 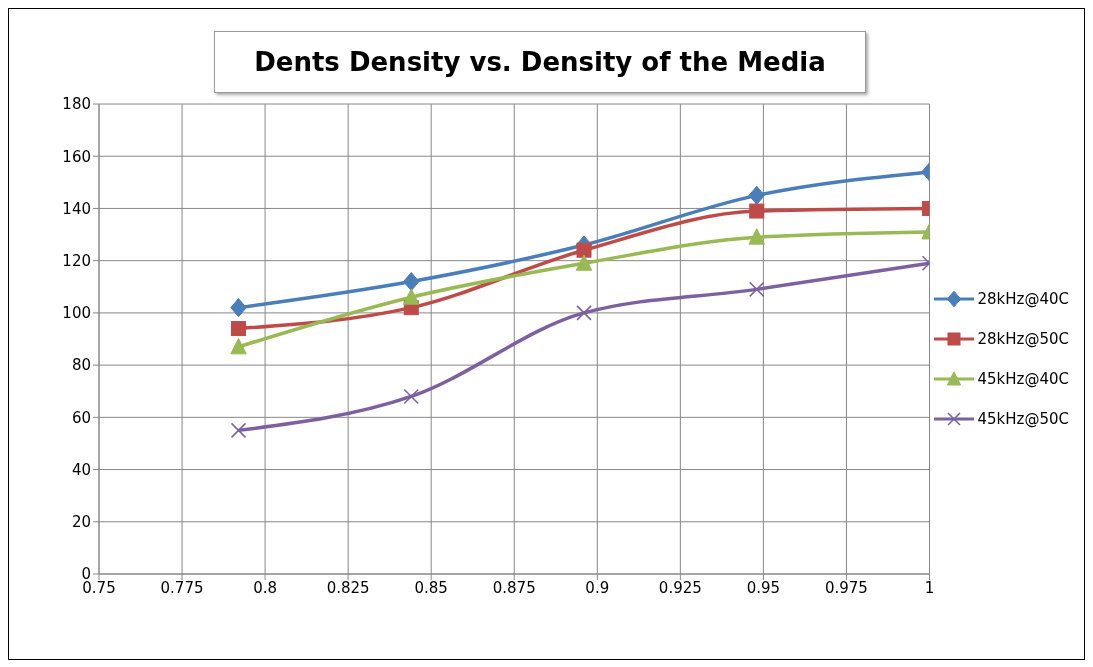 What do you see at coordinates (81, 522) in the screenshot?
I see `y-tick-label: 20` at bounding box center [81, 522].